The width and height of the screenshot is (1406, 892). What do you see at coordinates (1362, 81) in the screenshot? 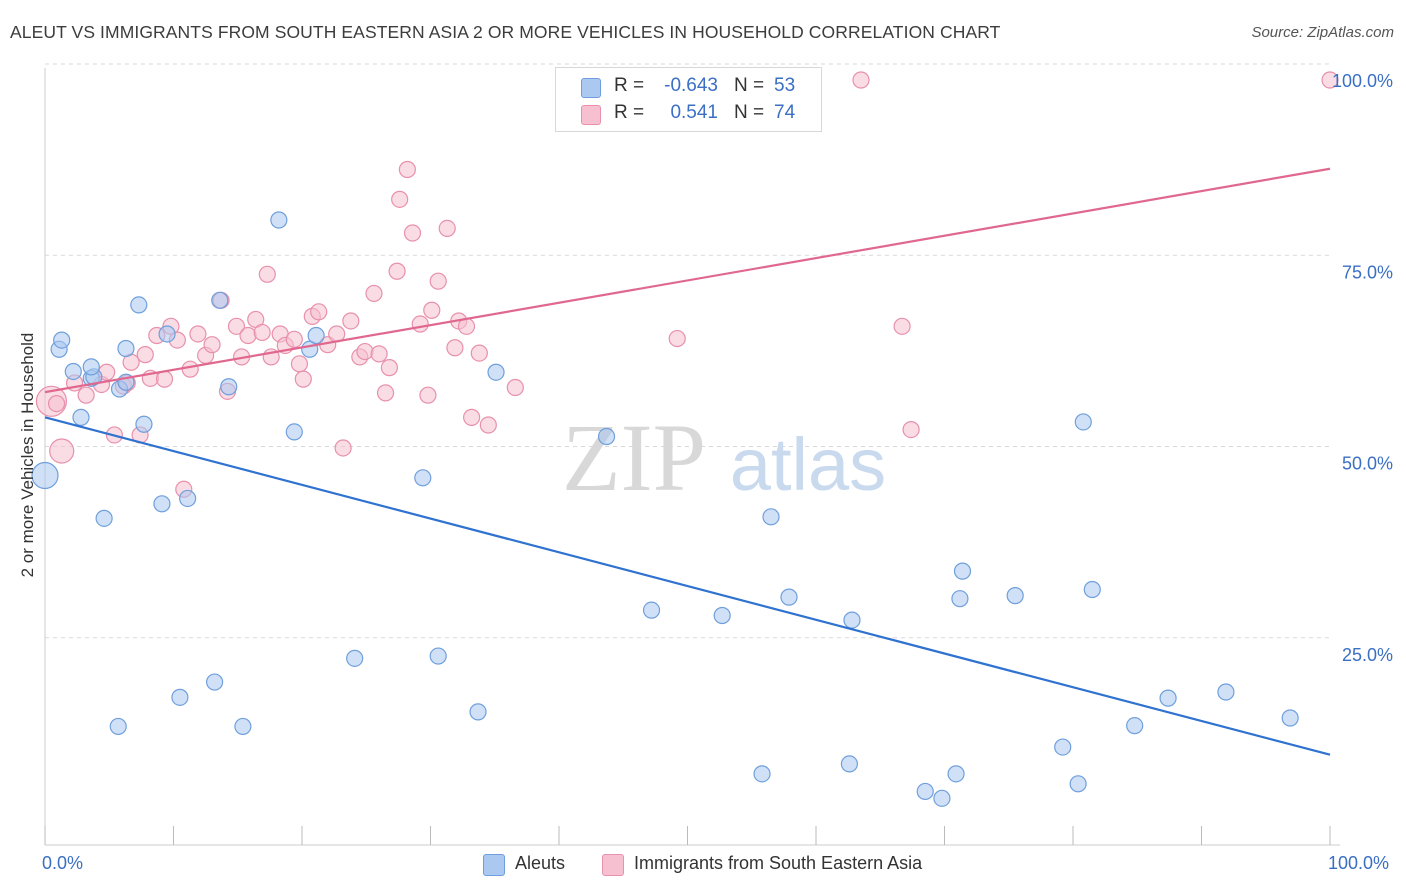
I see `y-tick-label: 100.0%` at bounding box center [1362, 81].